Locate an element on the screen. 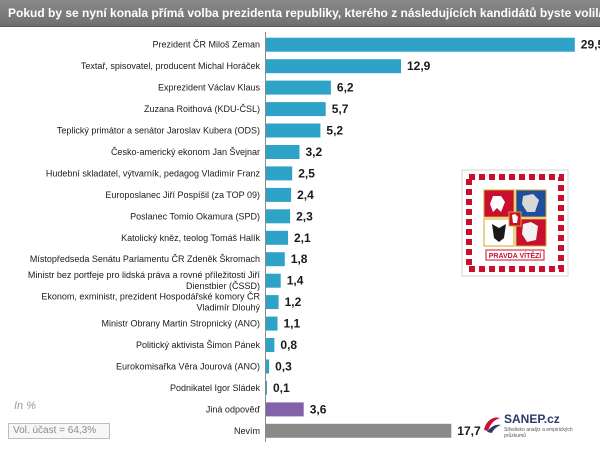 The height and width of the screenshot is (450, 600). data-label: 3,2 is located at coordinates (314, 152).